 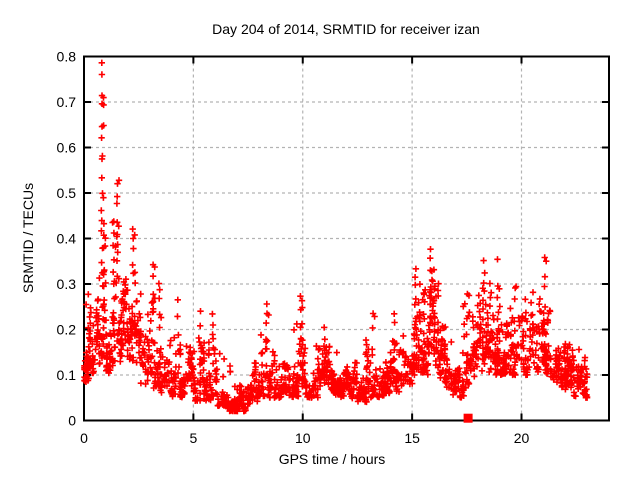 What do you see at coordinates (72, 421) in the screenshot?
I see `y-tick-label: 0` at bounding box center [72, 421].